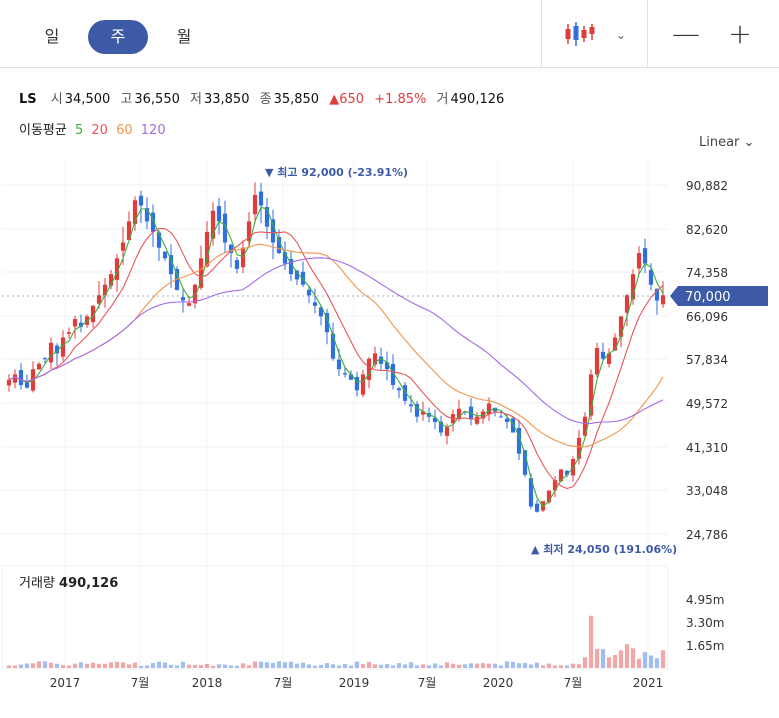 The width and height of the screenshot is (779, 718). I want to click on tab-week: 주, so click(118, 37).